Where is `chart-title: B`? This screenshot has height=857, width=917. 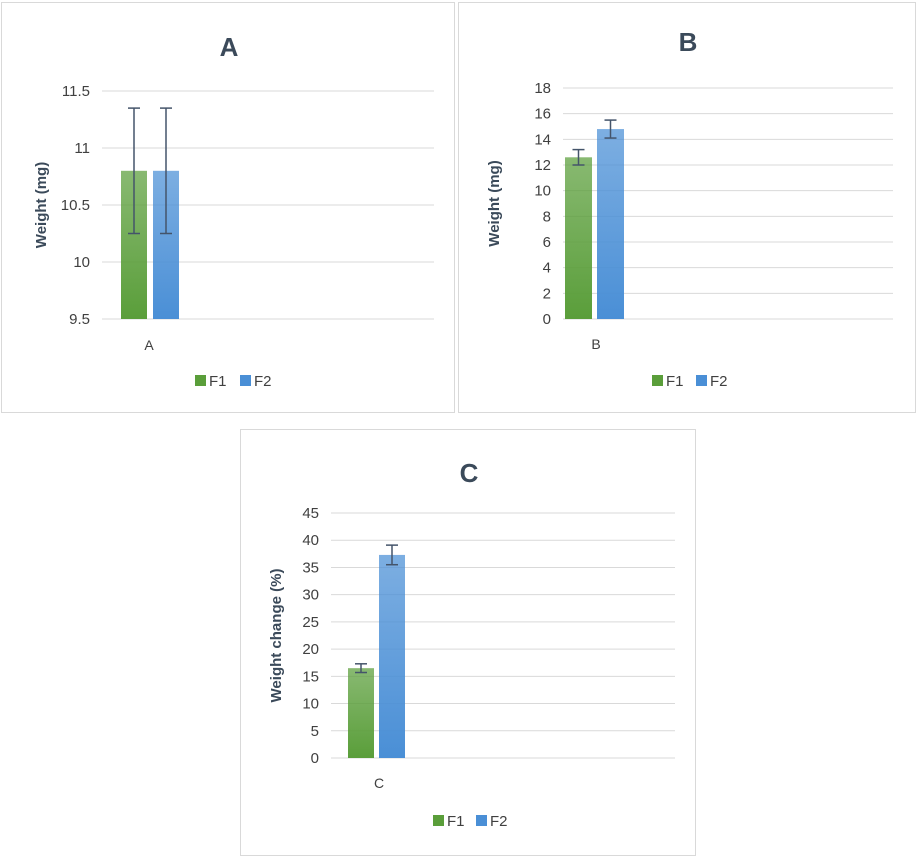 chart-title: B is located at coordinates (688, 42).